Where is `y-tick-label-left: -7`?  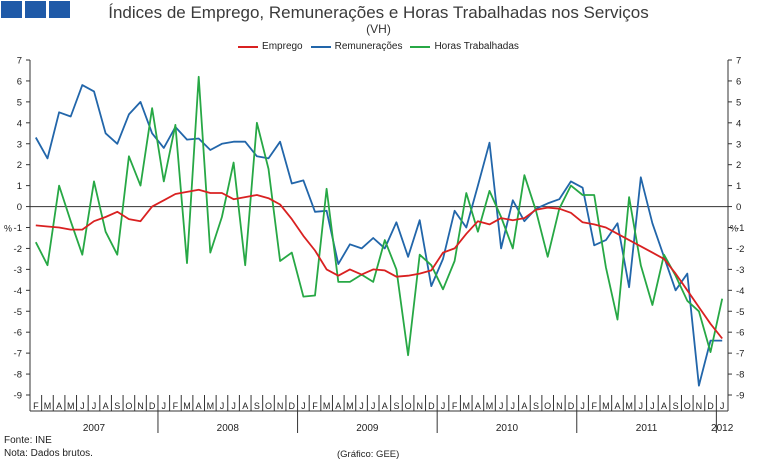
y-tick-label-left: -7 is located at coordinates (18, 354).